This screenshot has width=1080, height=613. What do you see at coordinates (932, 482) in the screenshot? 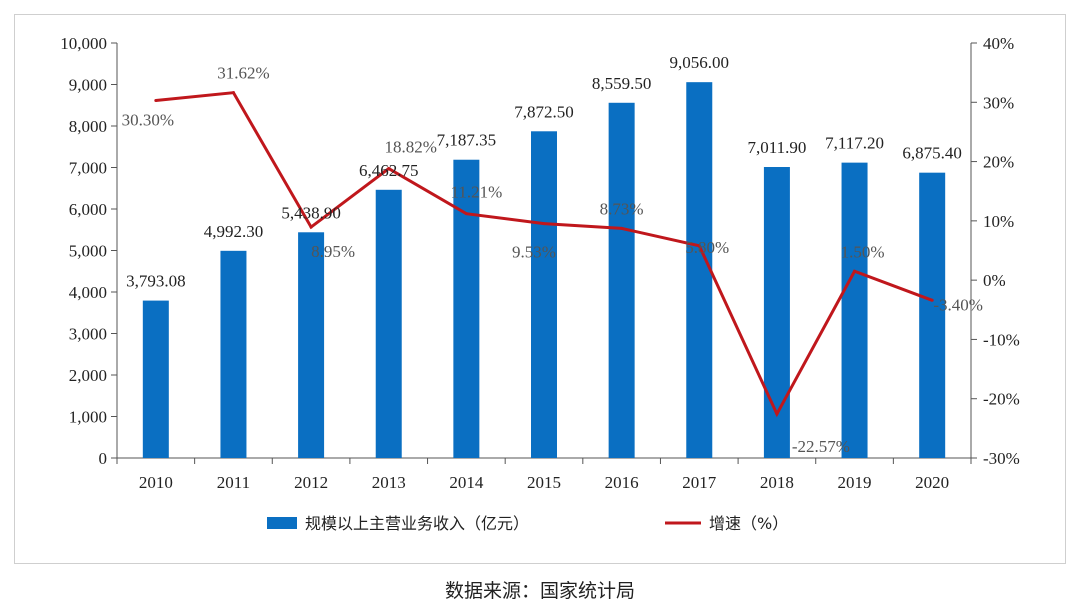
I see `x-tick-label: 2020` at bounding box center [932, 482].